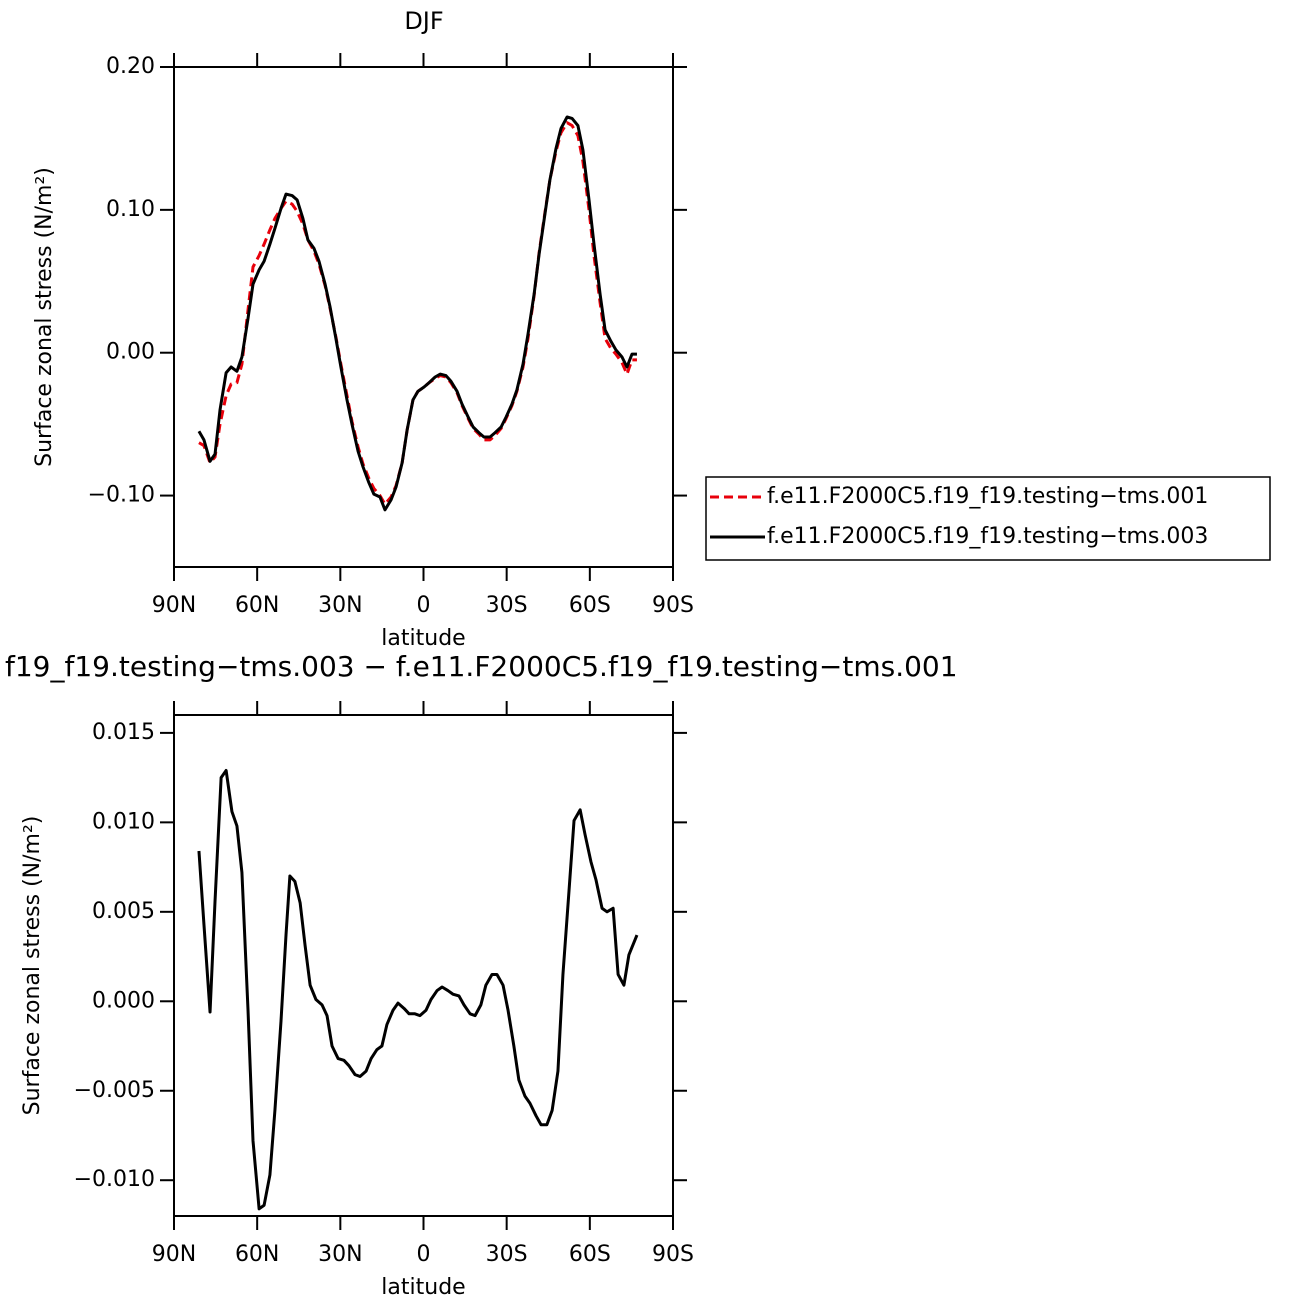 The height and width of the screenshot is (1308, 1305). I want to click on y-tick-label: 0.000, so click(123, 1000).